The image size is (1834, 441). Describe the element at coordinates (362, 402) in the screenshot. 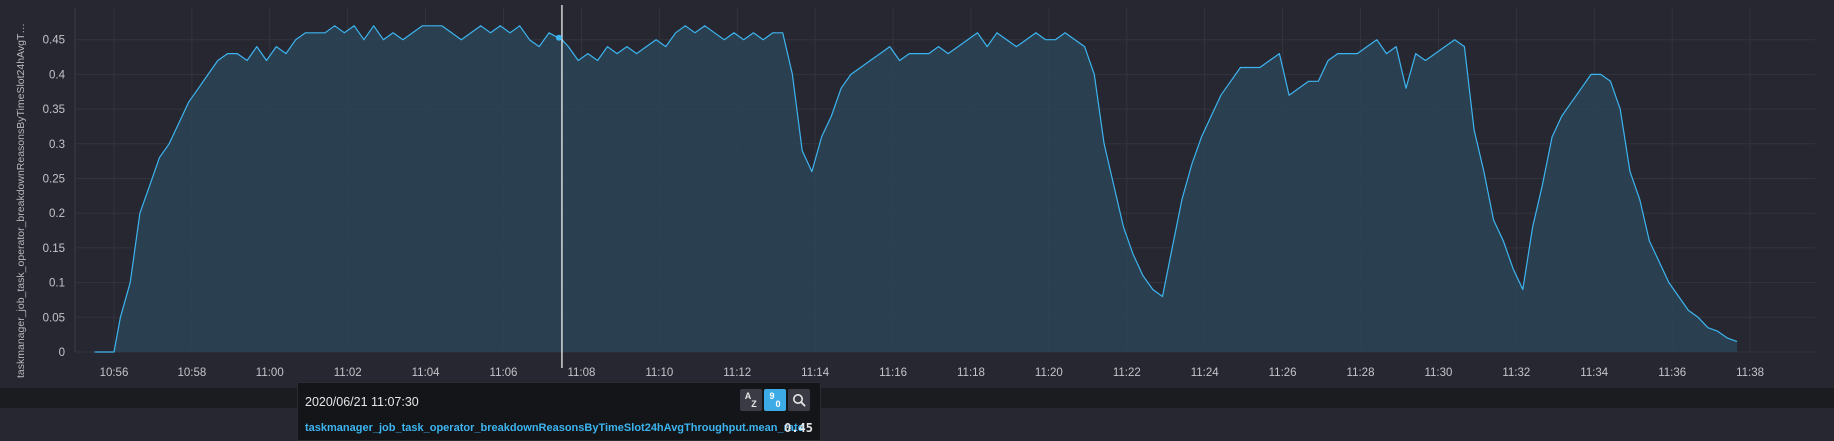

I see `tooltip-time: 2020/06/21 11:07:30` at that location.